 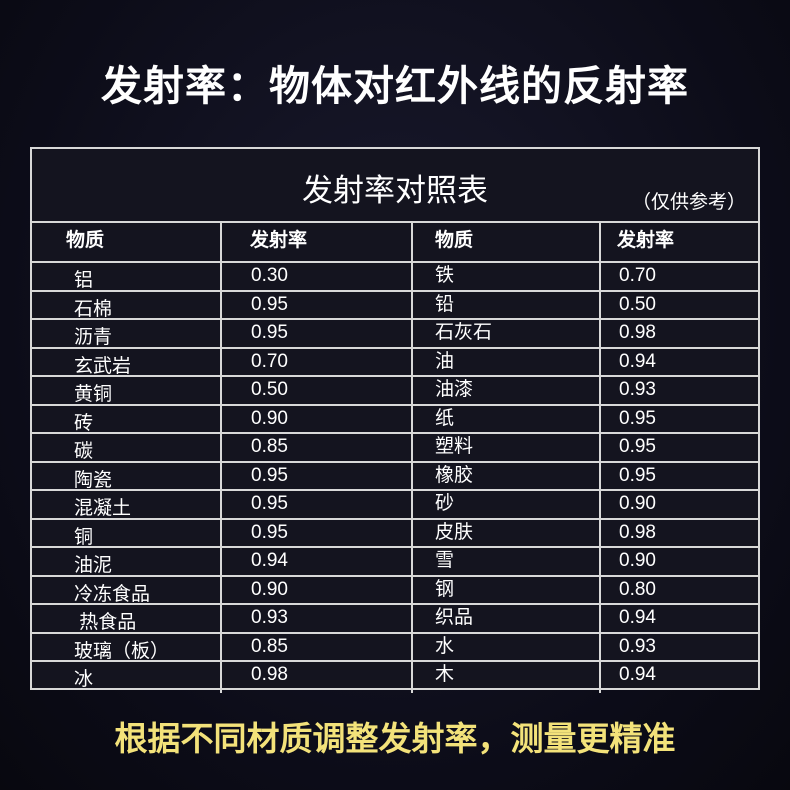 What do you see at coordinates (637, 589) in the screenshot?
I see `emissivity-cell: 0.80` at bounding box center [637, 589].